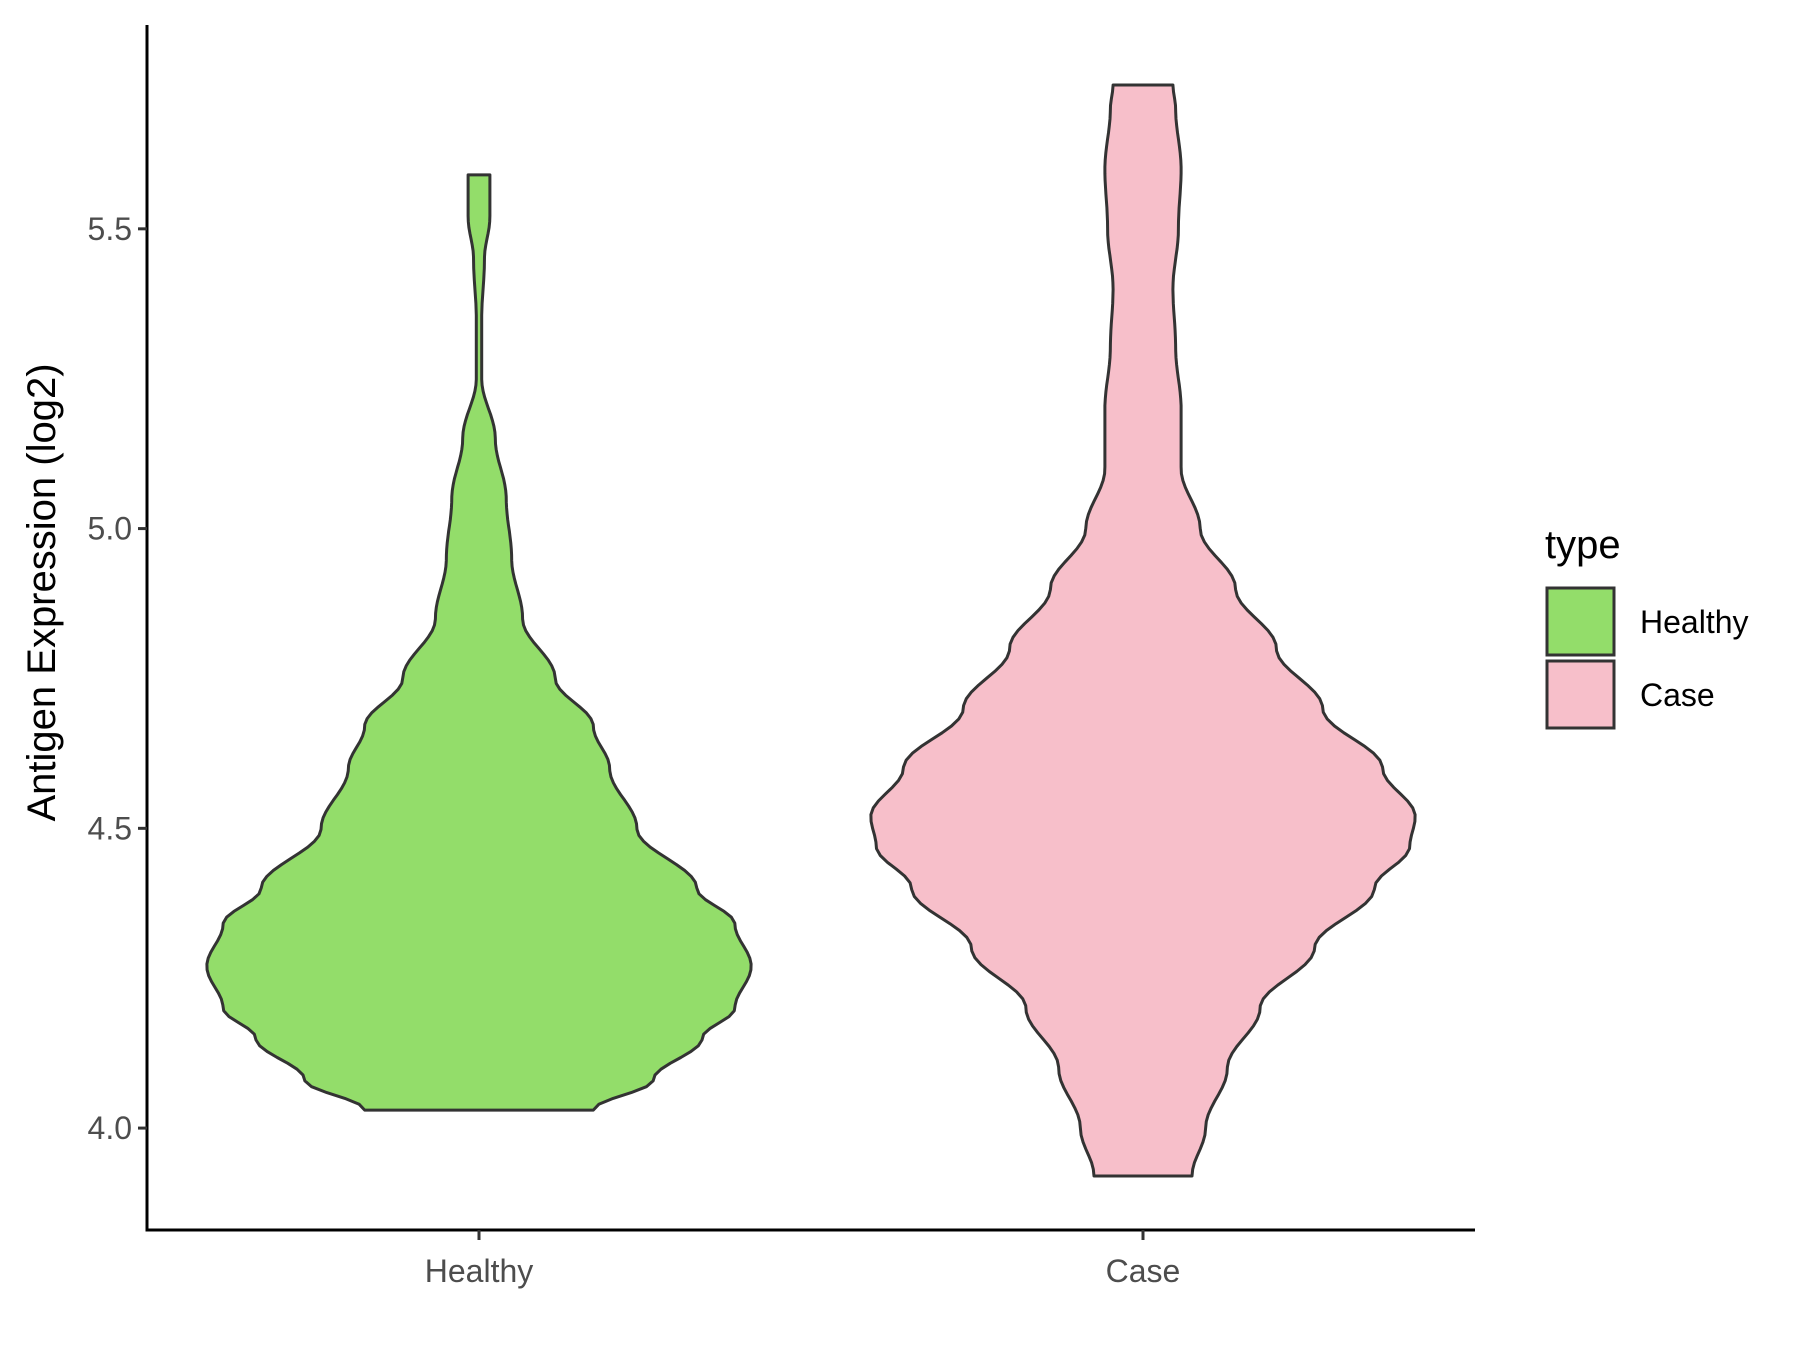 Image resolution: width=1800 pixels, height=1350 pixels. What do you see at coordinates (803, 1259) in the screenshot?
I see `x-ticks: Healthy Case` at bounding box center [803, 1259].